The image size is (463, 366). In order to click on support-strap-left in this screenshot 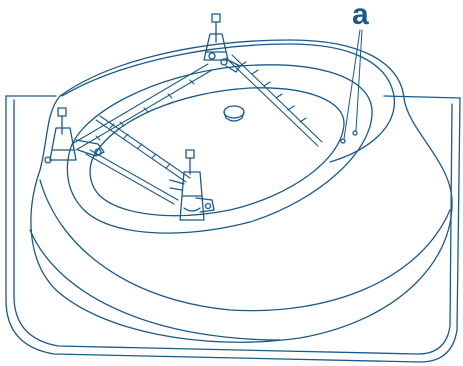, I will do `click(143, 149)`.